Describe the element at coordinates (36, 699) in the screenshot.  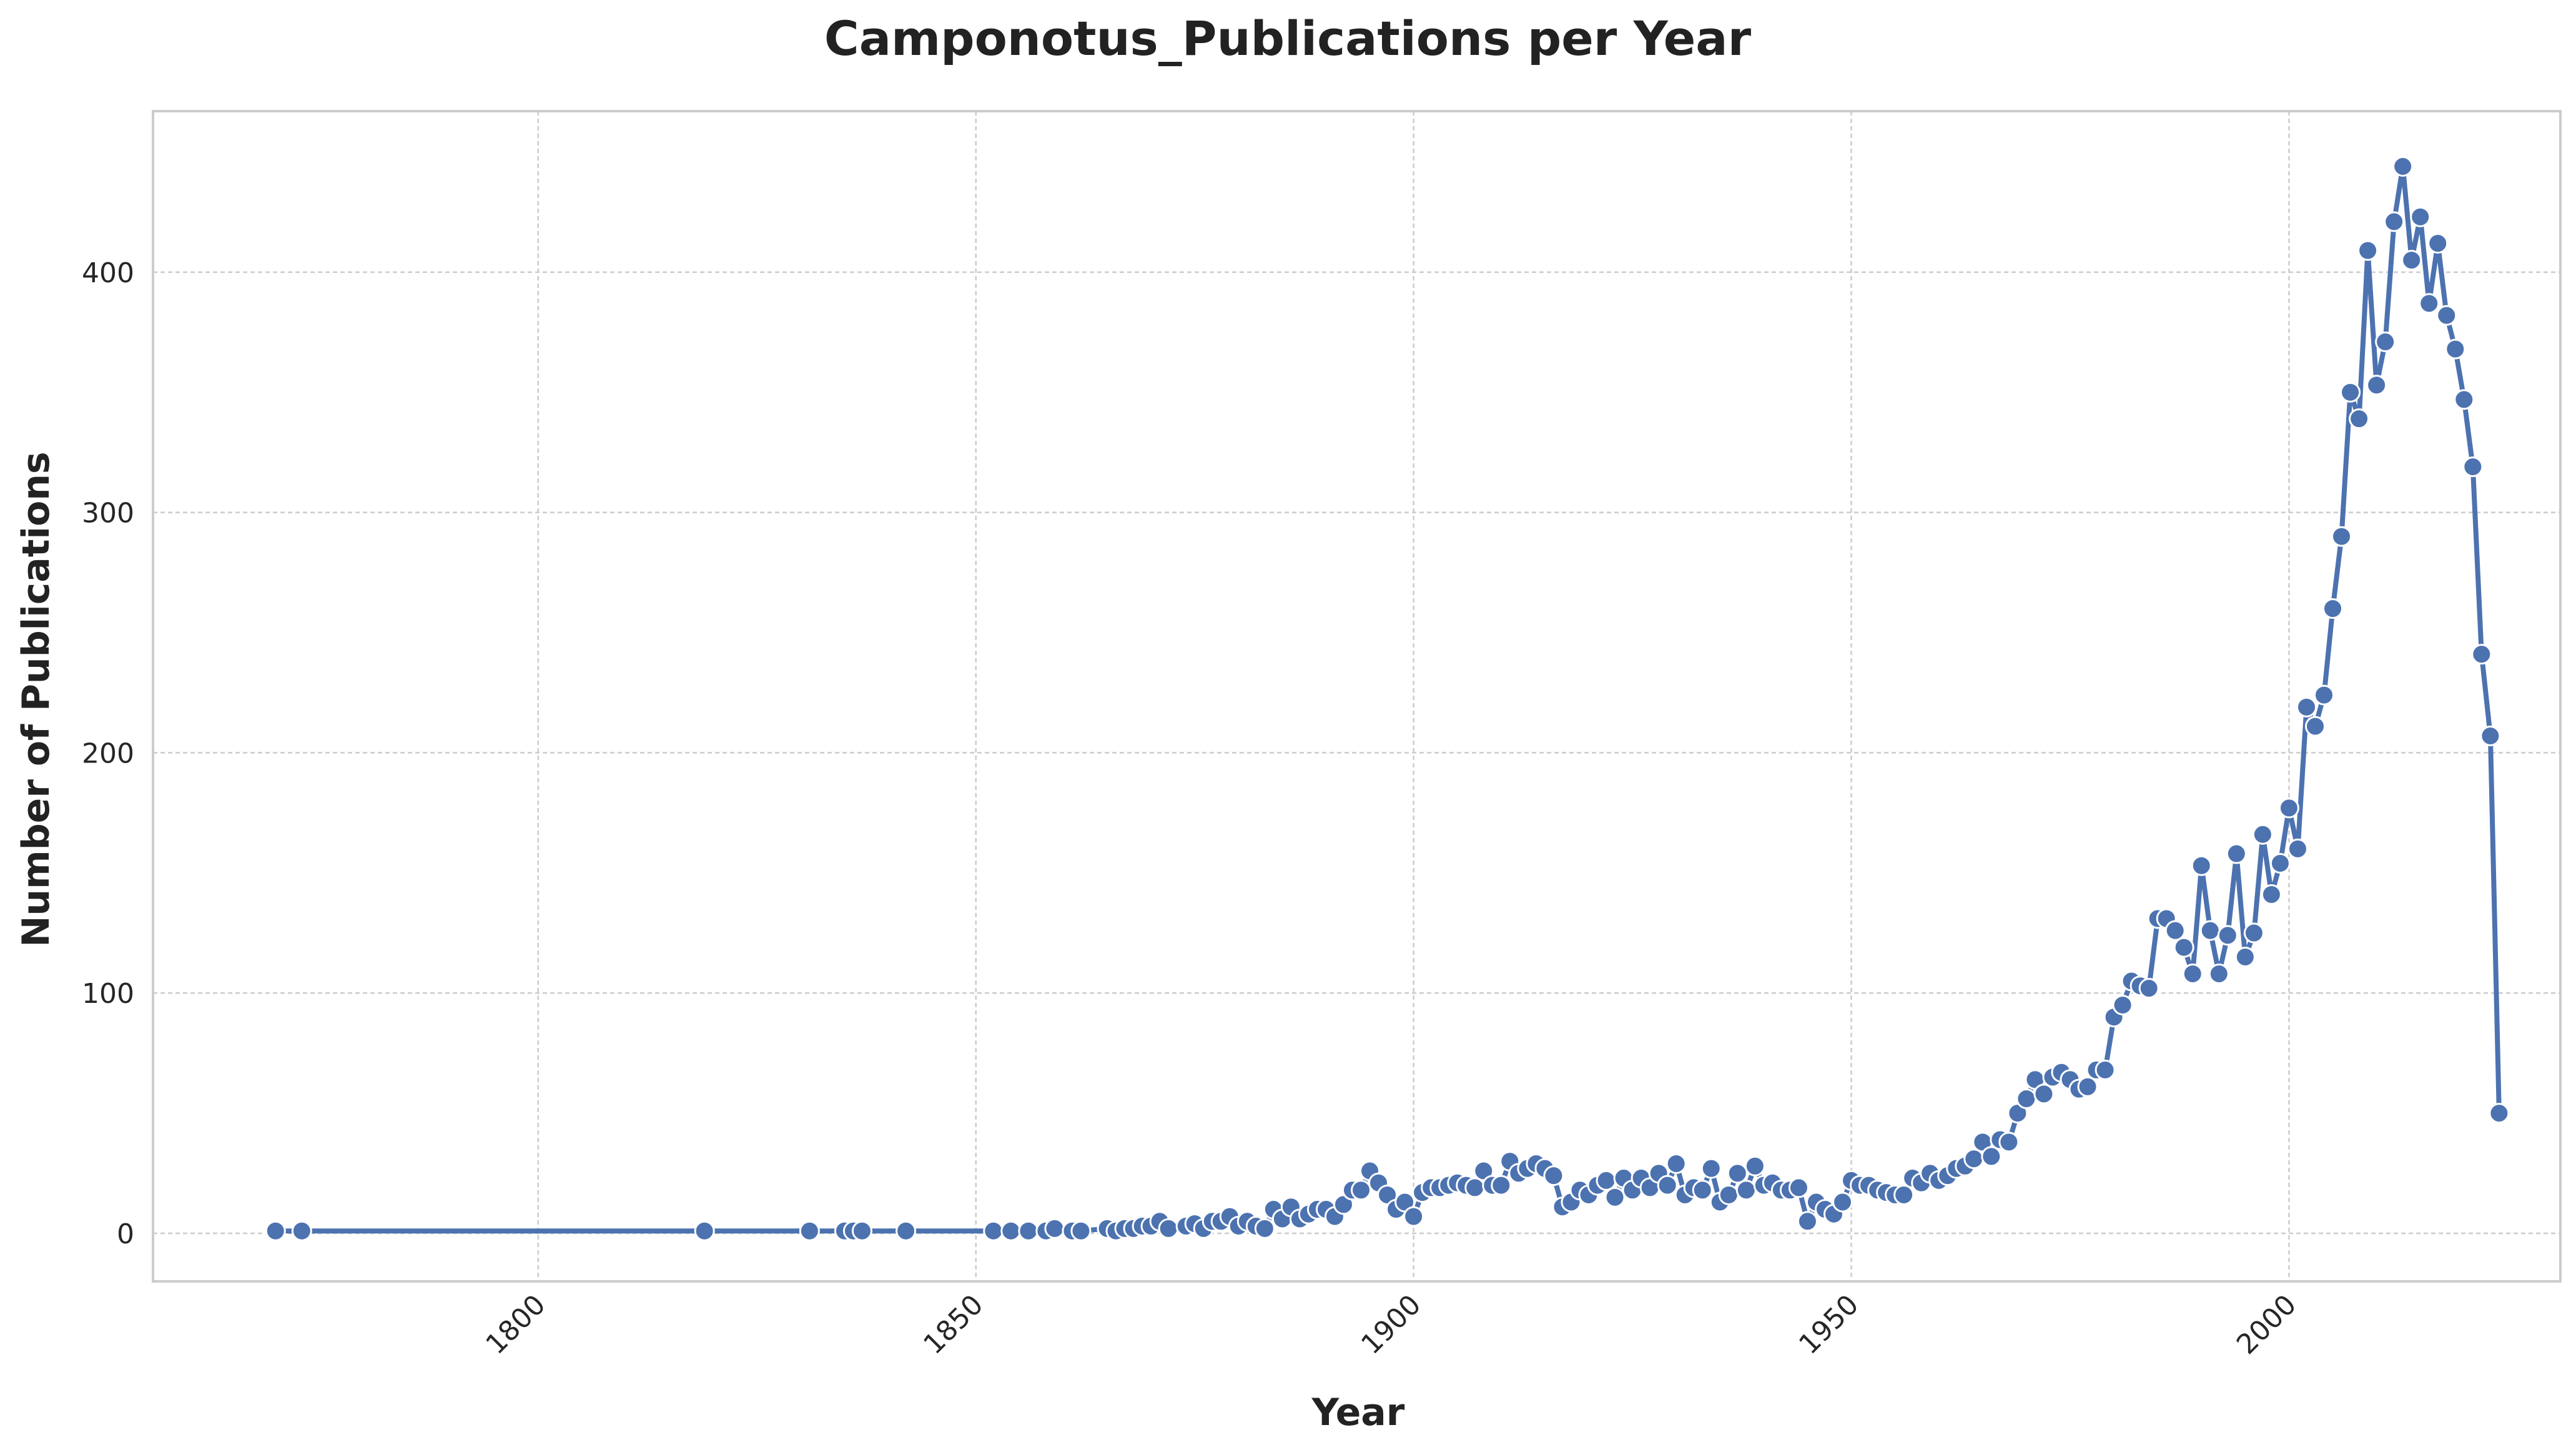
I see `y-axis-label: Number of Publications` at that location.